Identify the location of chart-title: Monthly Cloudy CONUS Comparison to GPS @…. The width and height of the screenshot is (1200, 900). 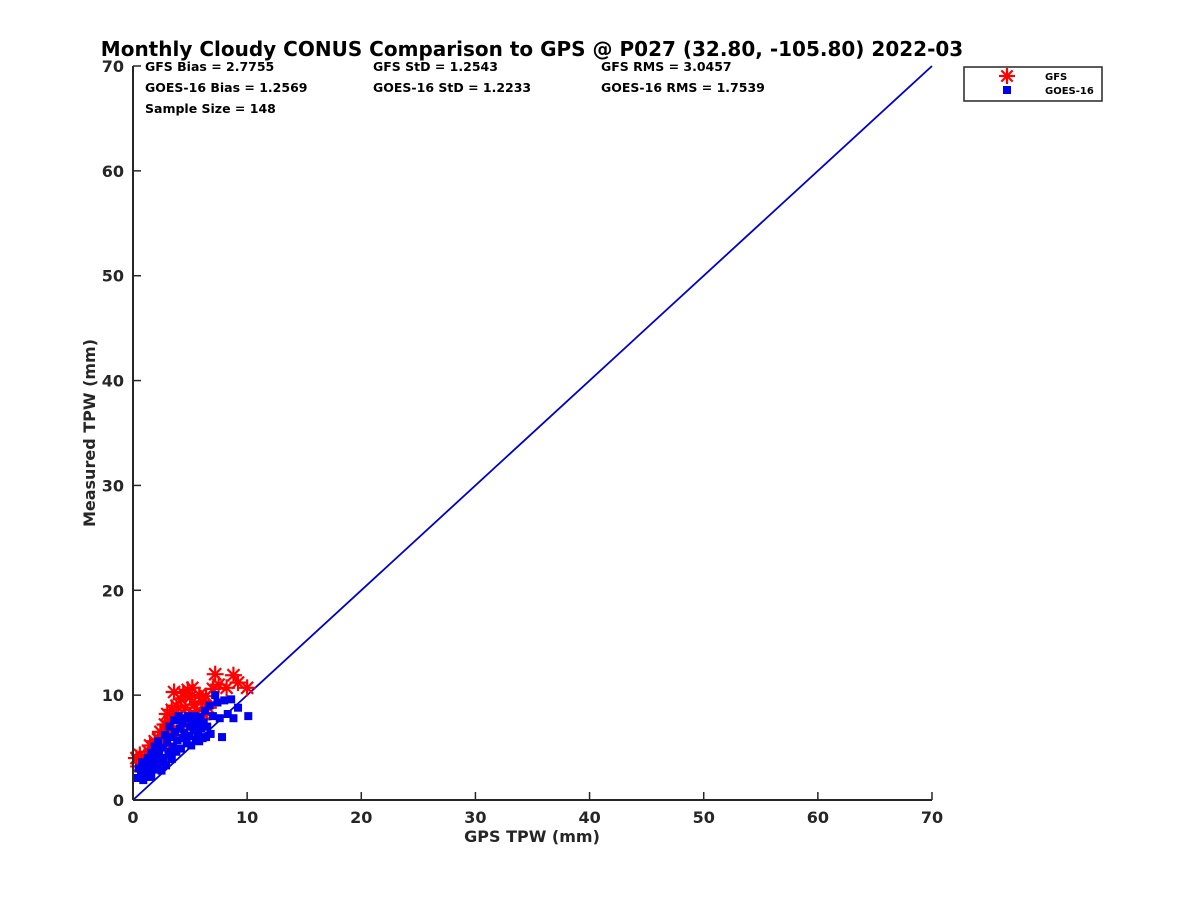
(532, 49).